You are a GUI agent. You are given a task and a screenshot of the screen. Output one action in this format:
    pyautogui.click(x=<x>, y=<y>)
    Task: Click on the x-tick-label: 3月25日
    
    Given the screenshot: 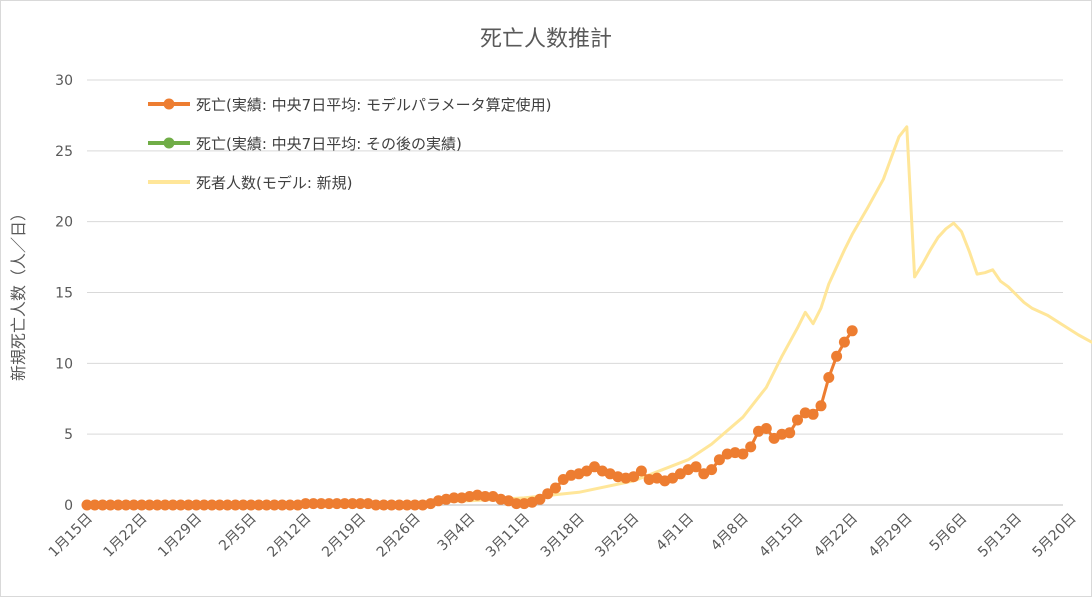 What is the action you would take?
    pyautogui.click(x=617, y=536)
    